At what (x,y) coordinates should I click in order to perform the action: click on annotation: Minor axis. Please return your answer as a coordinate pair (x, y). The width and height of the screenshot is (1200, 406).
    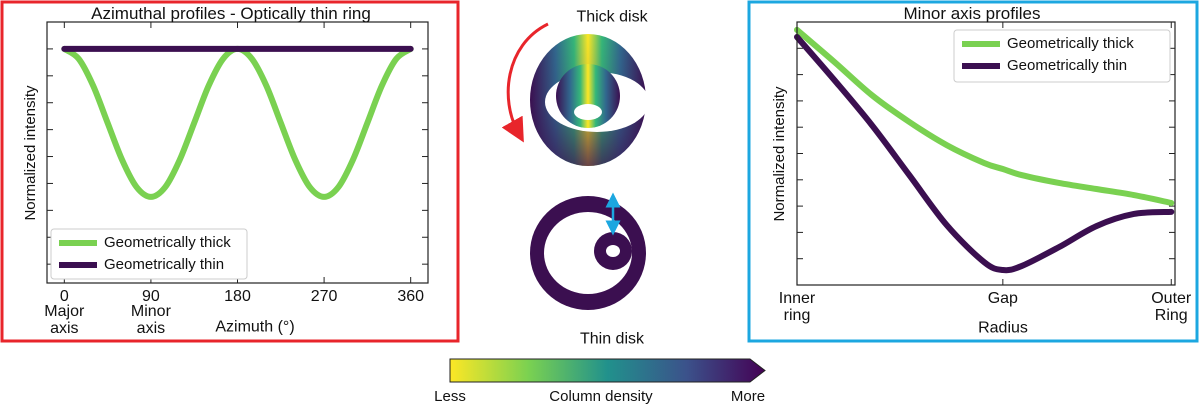
    Looking at the image, I should click on (150, 320).